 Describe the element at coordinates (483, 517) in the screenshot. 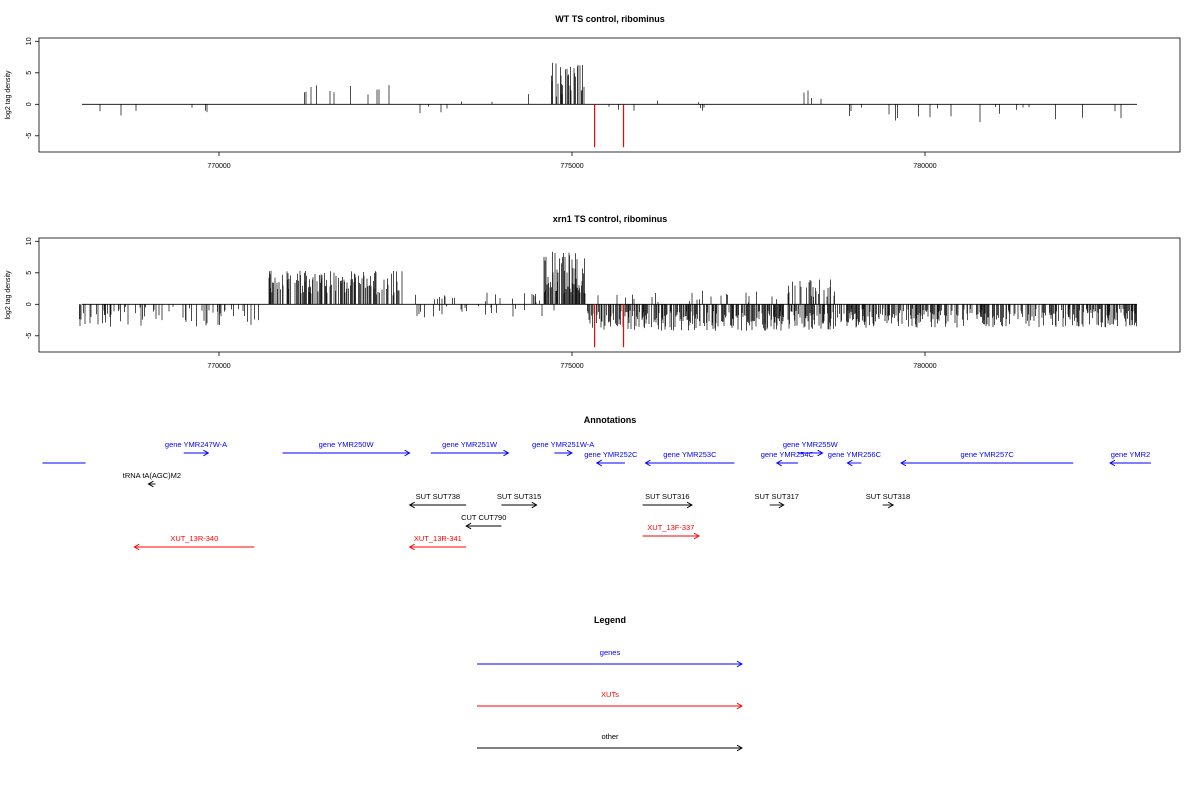

I see `annotation-other-label: CUT CUT790` at that location.